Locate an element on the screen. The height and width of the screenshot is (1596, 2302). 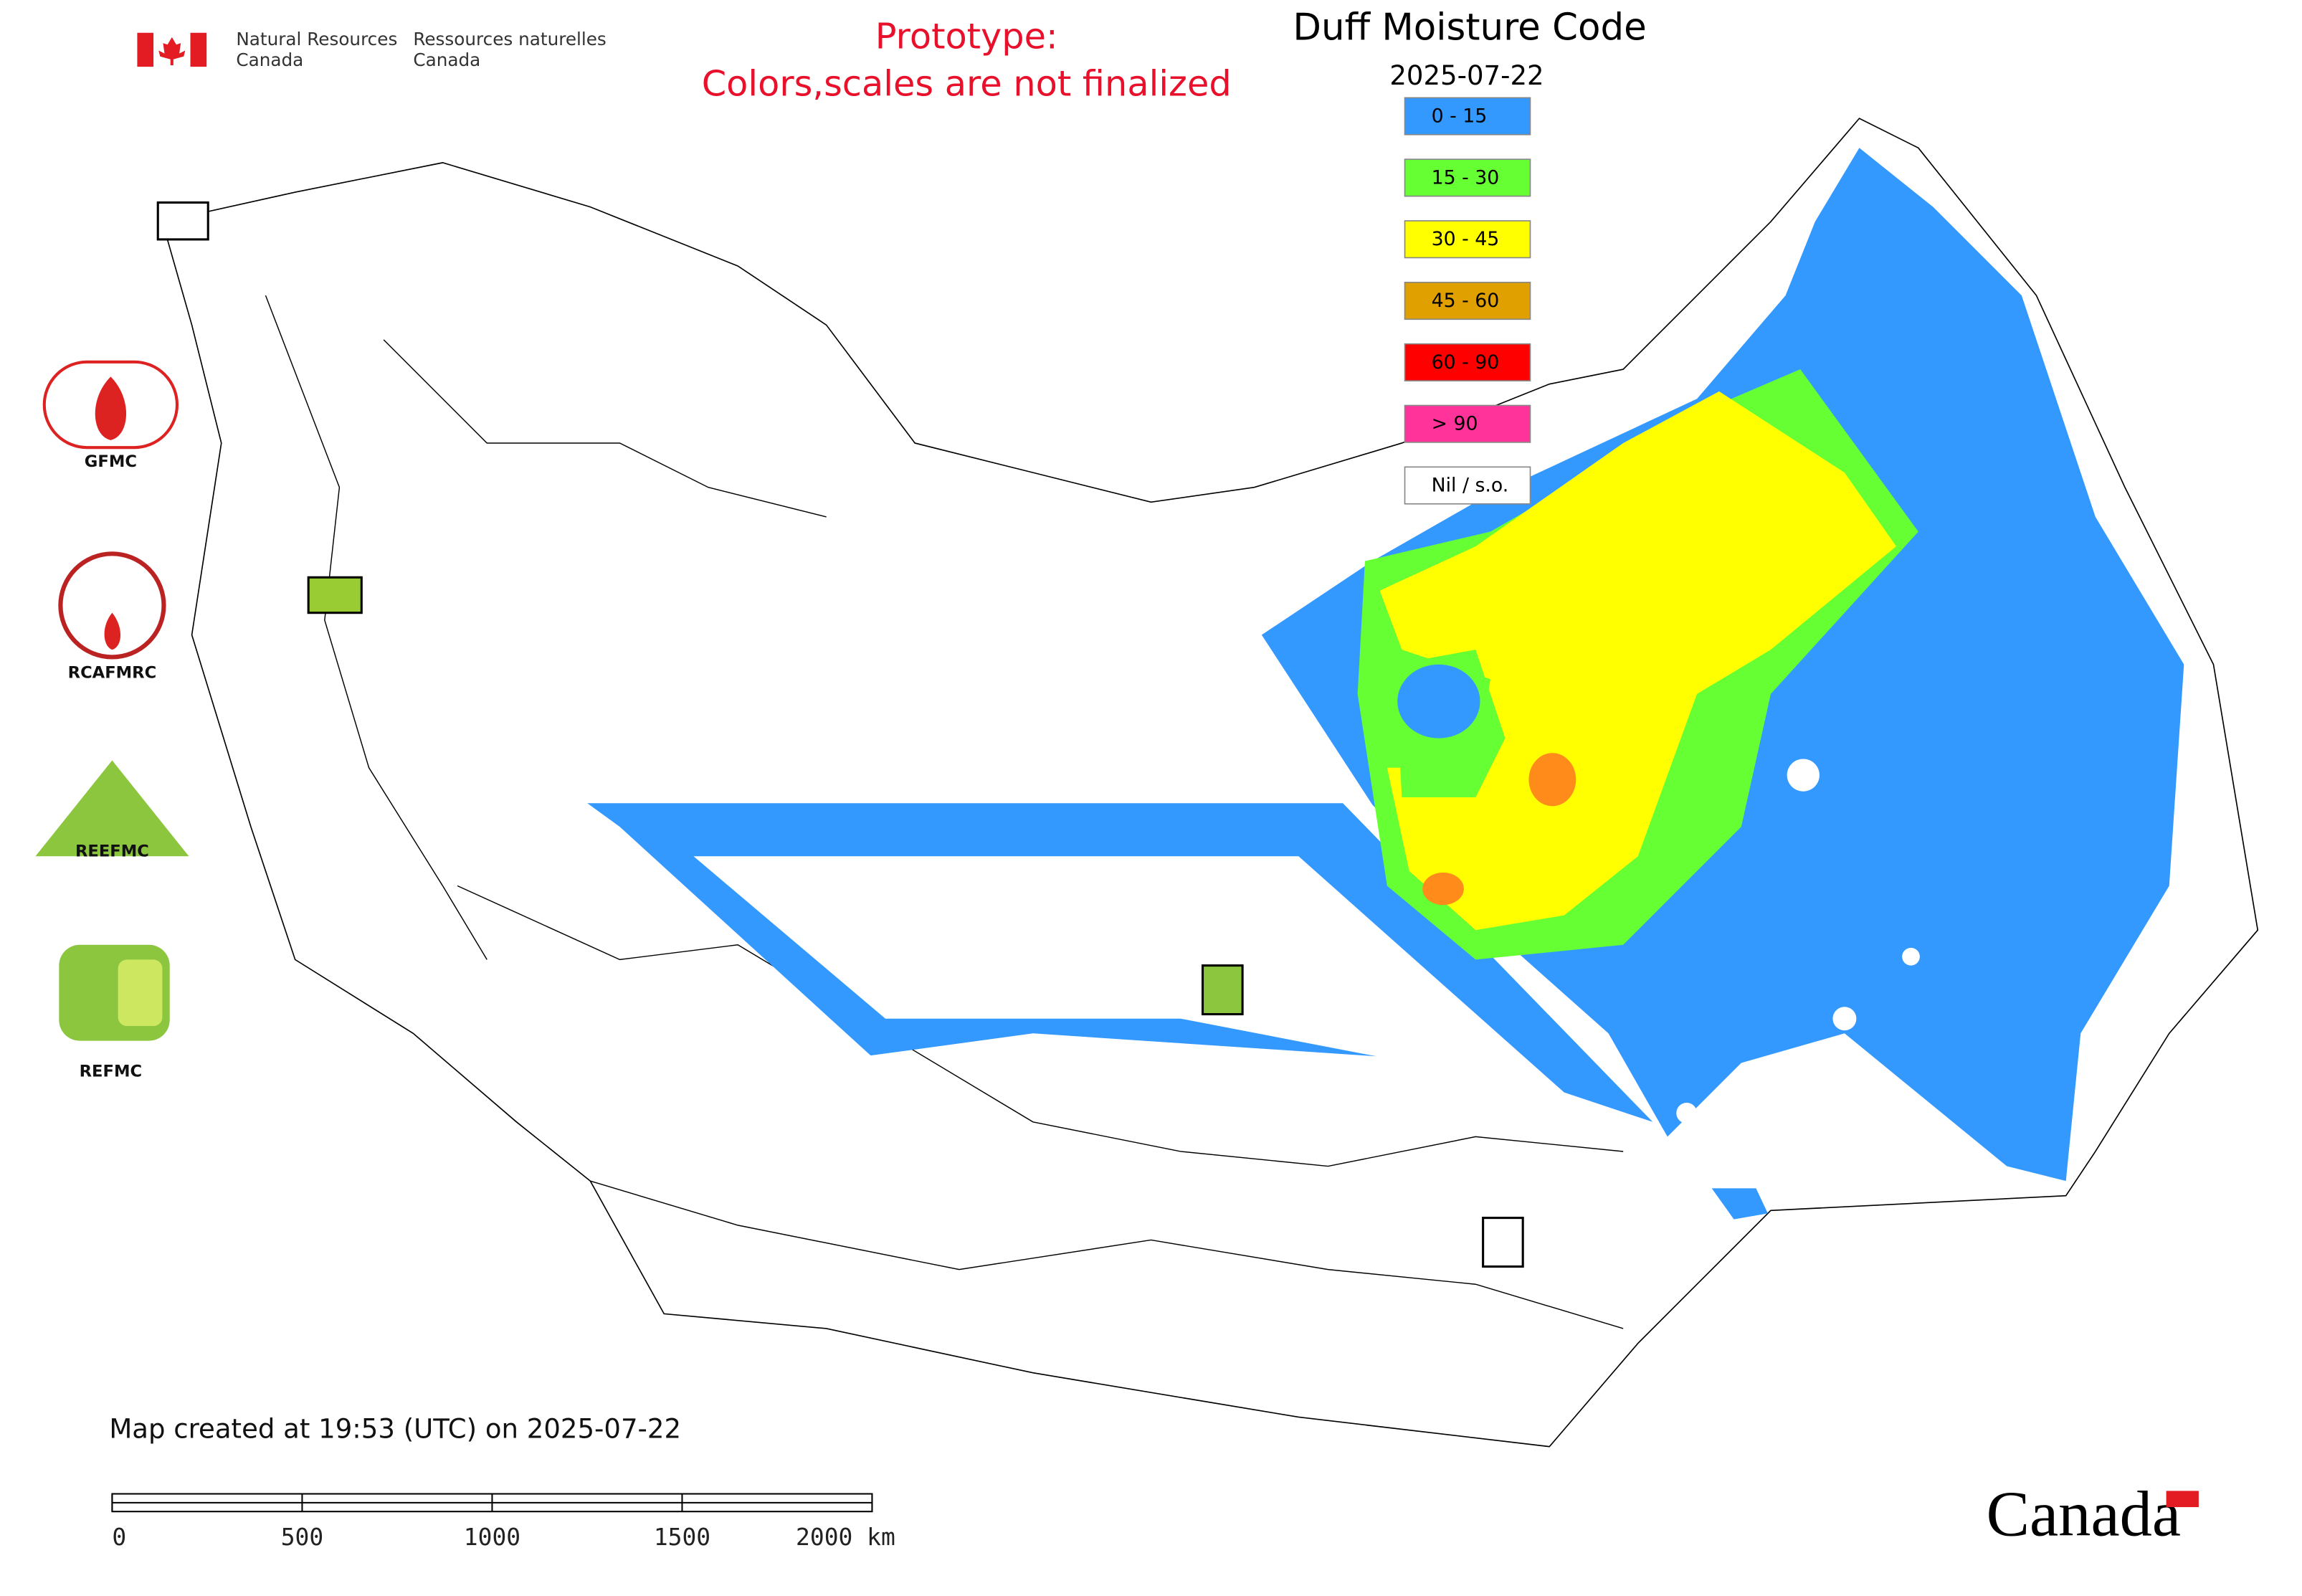
scale-label: 0 is located at coordinates (119, 1537).